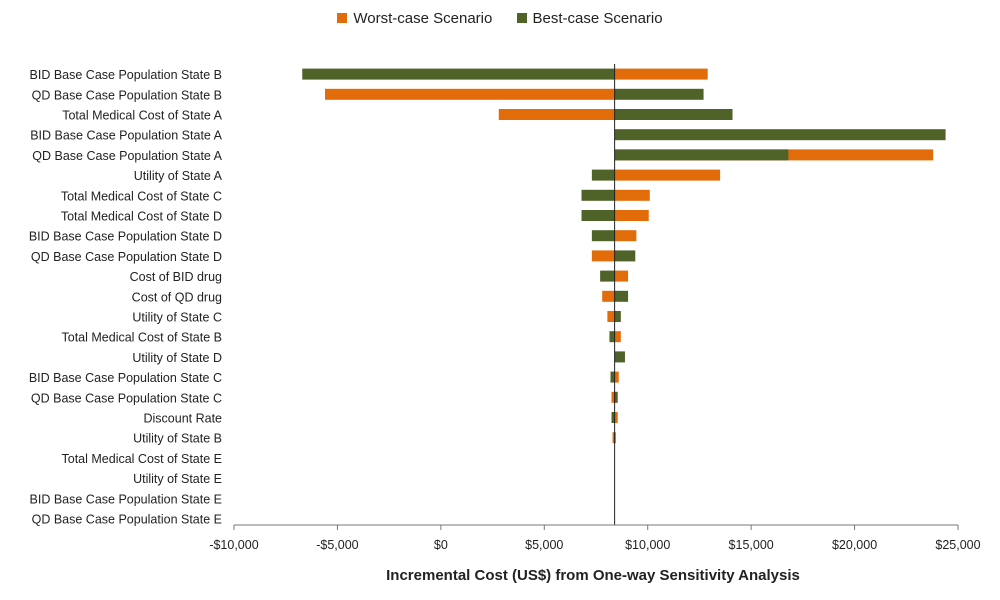 Image resolution: width=1000 pixels, height=600 pixels. I want to click on legend-item-worst: Worst-case Scenario, so click(414, 18).